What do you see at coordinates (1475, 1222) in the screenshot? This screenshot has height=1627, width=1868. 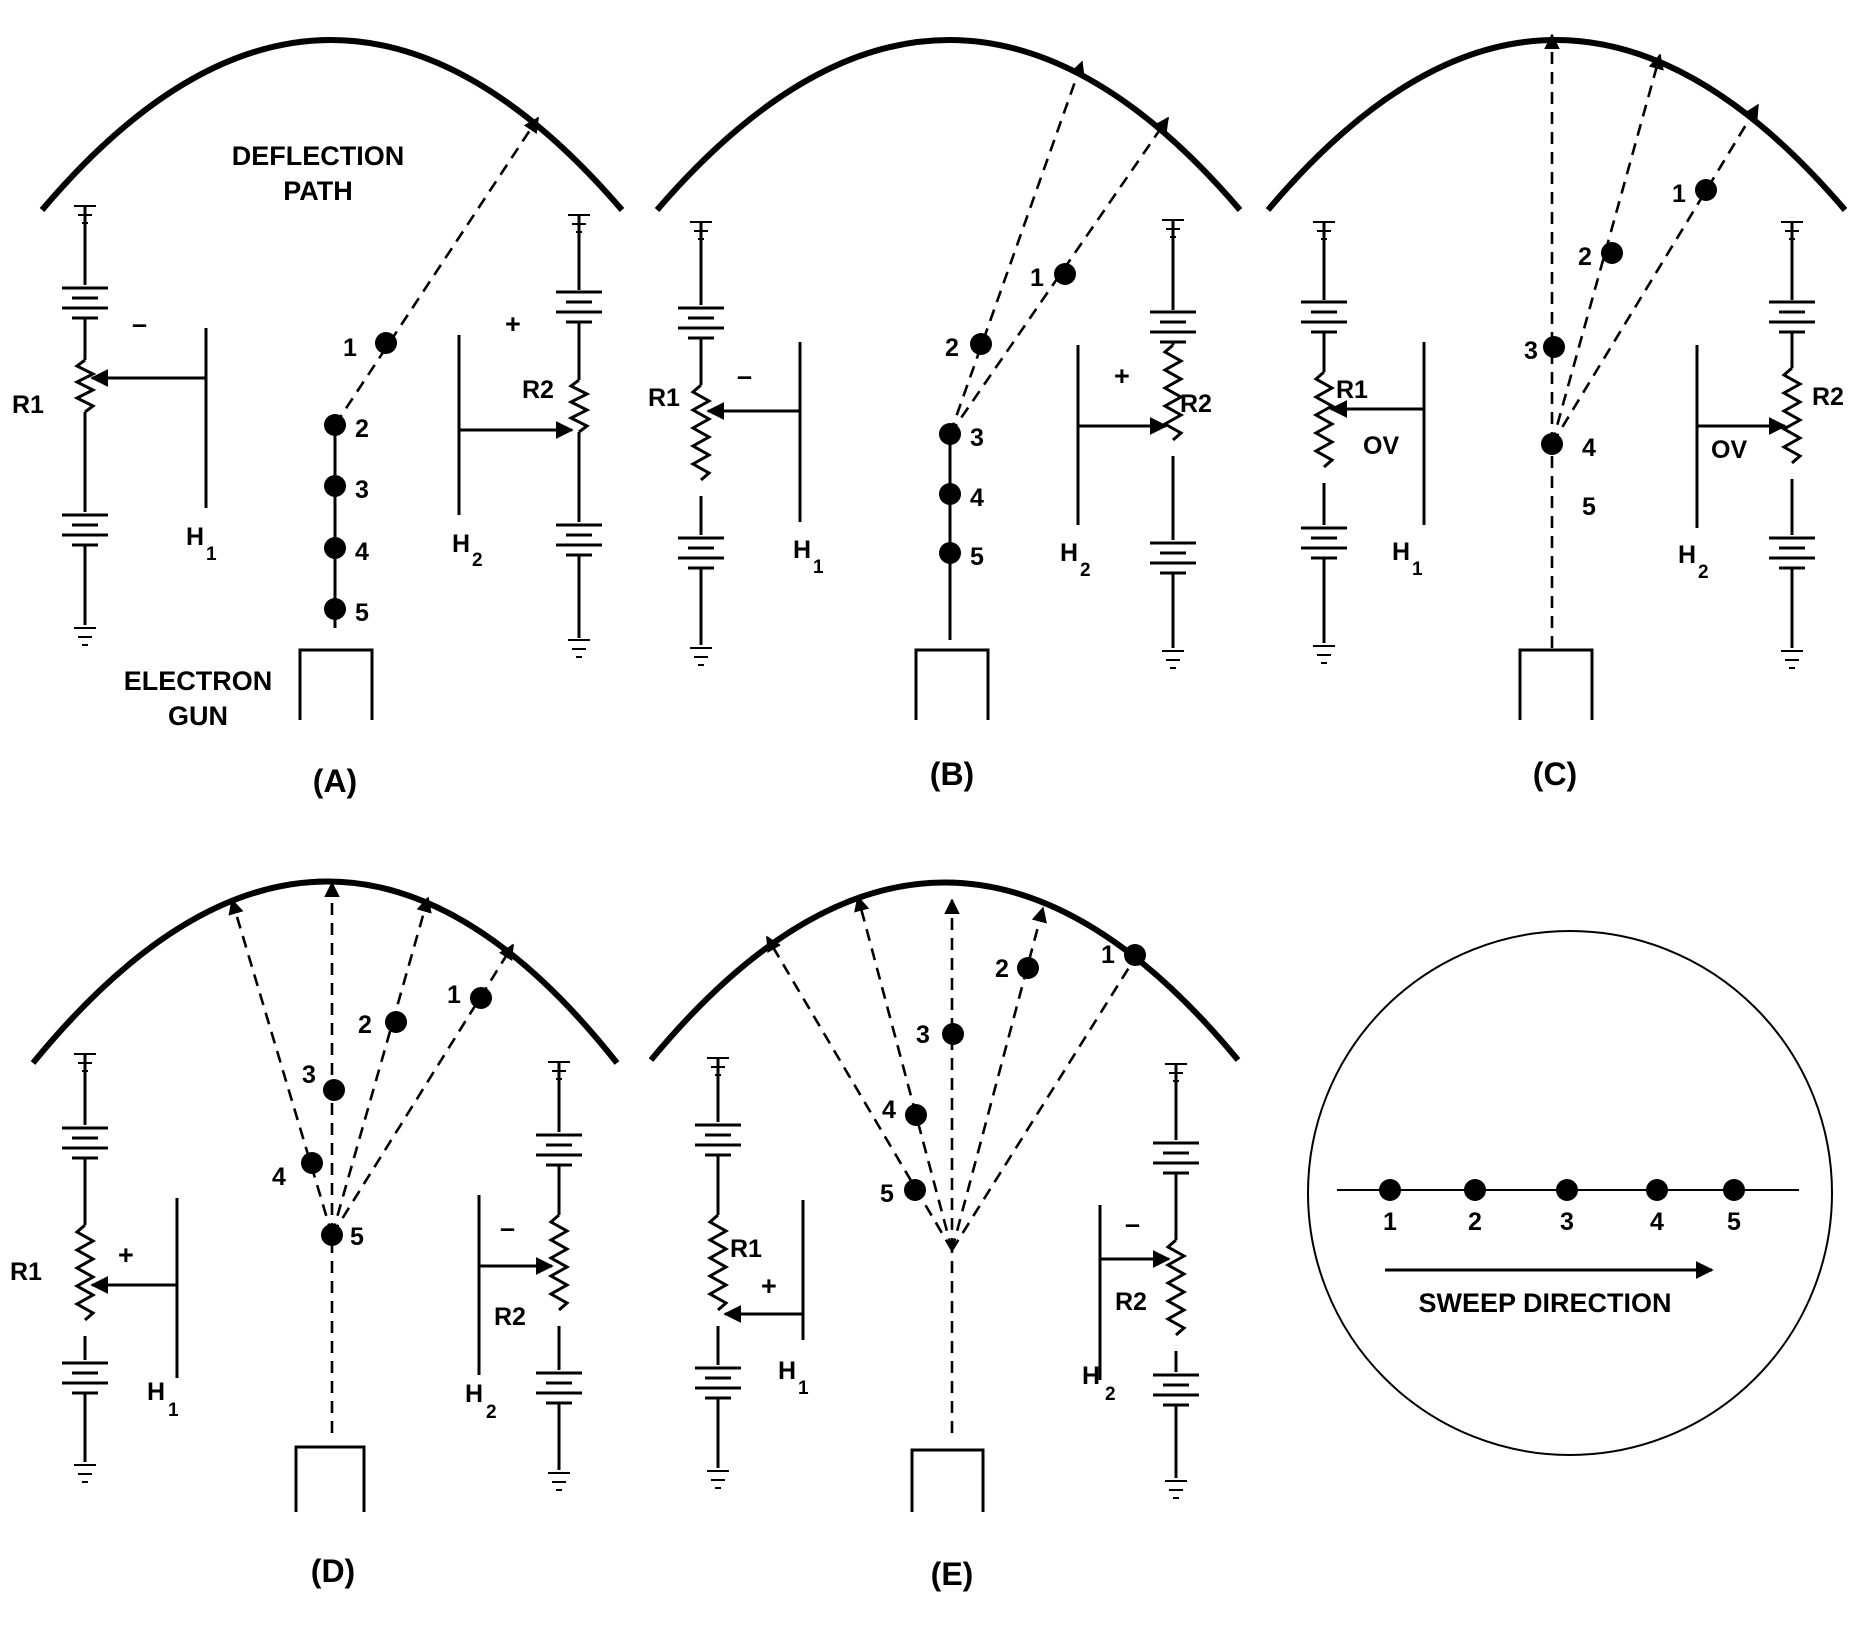 I see `sweep-dot-label: 2` at bounding box center [1475, 1222].